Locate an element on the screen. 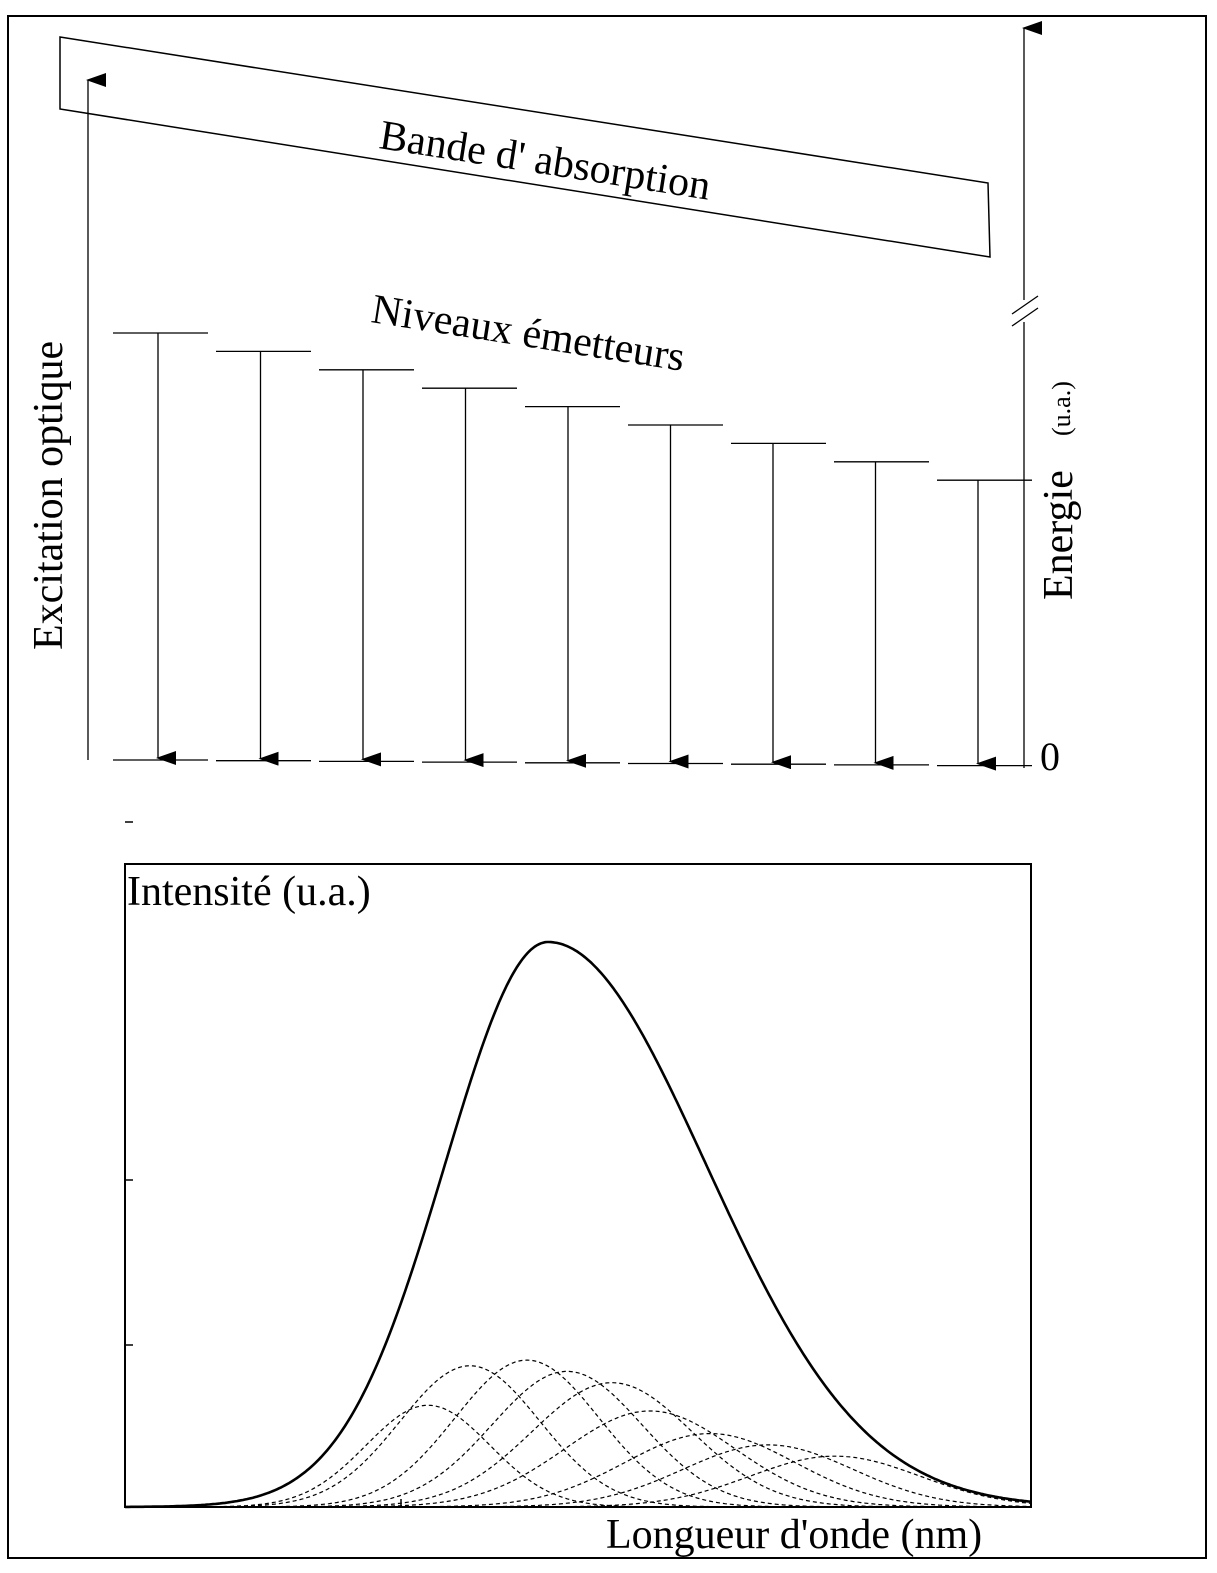  absorption-band is located at coordinates (525, 147).